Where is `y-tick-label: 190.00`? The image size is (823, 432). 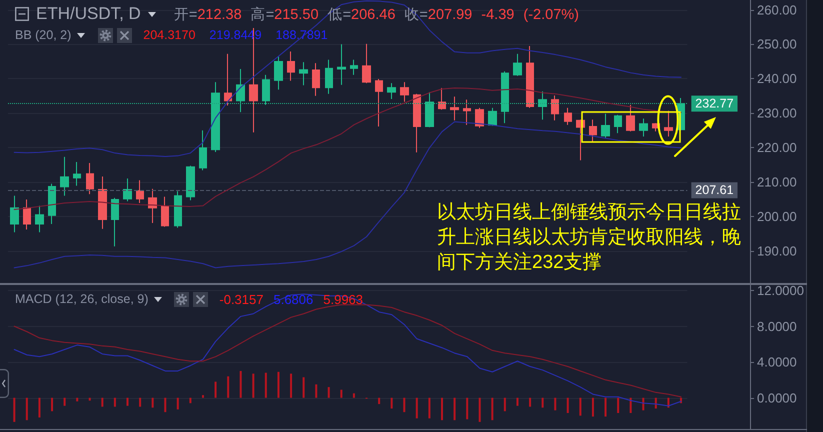 y-tick-label: 190.00 is located at coordinates (777, 250).